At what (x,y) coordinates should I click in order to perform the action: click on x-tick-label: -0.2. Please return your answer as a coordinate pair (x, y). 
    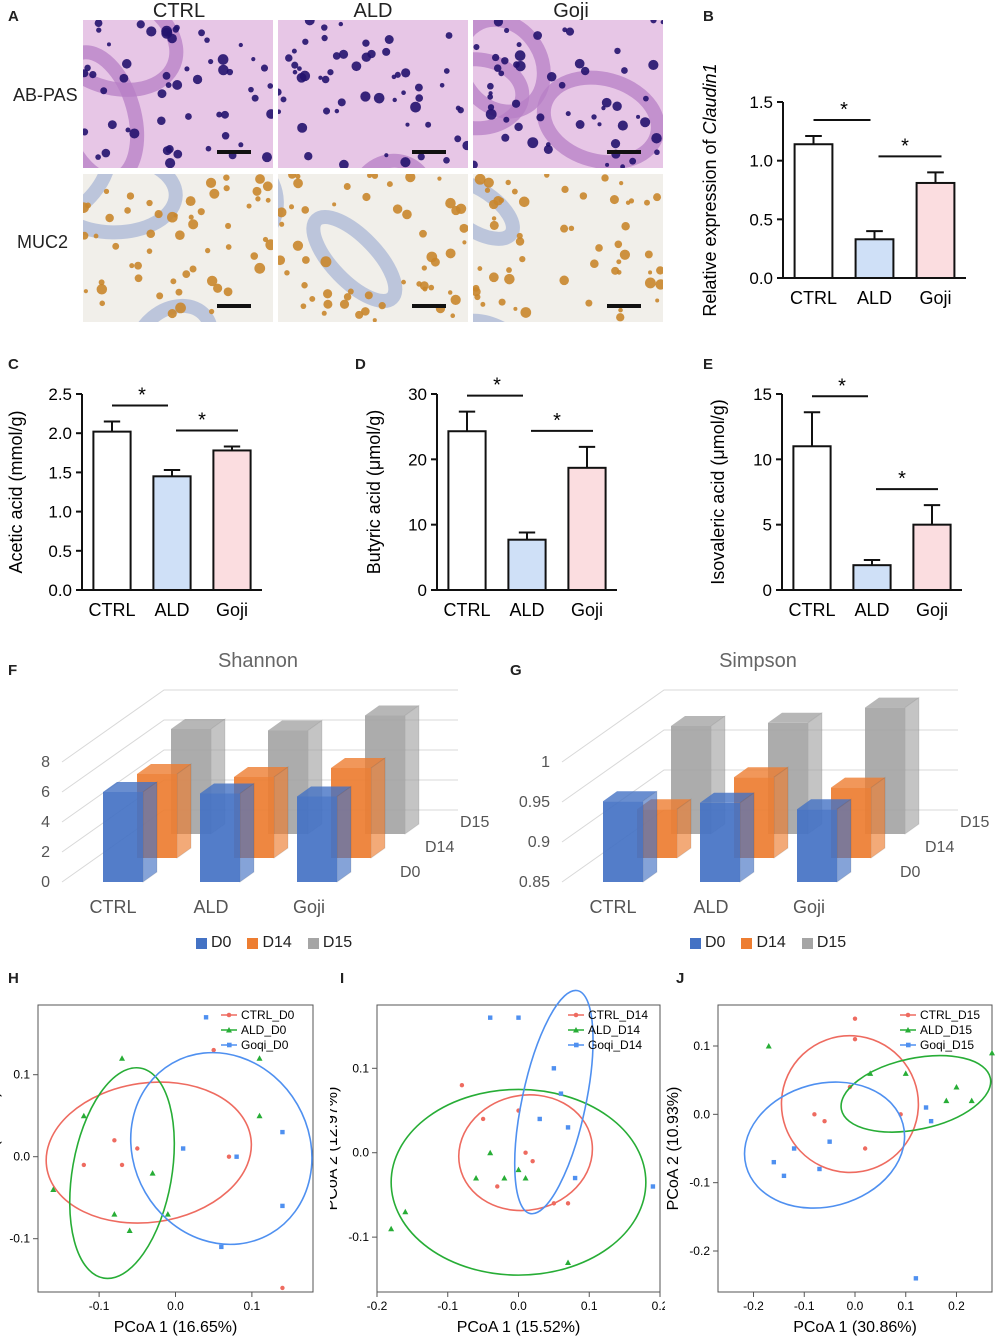
    Looking at the image, I should click on (753, 1306).